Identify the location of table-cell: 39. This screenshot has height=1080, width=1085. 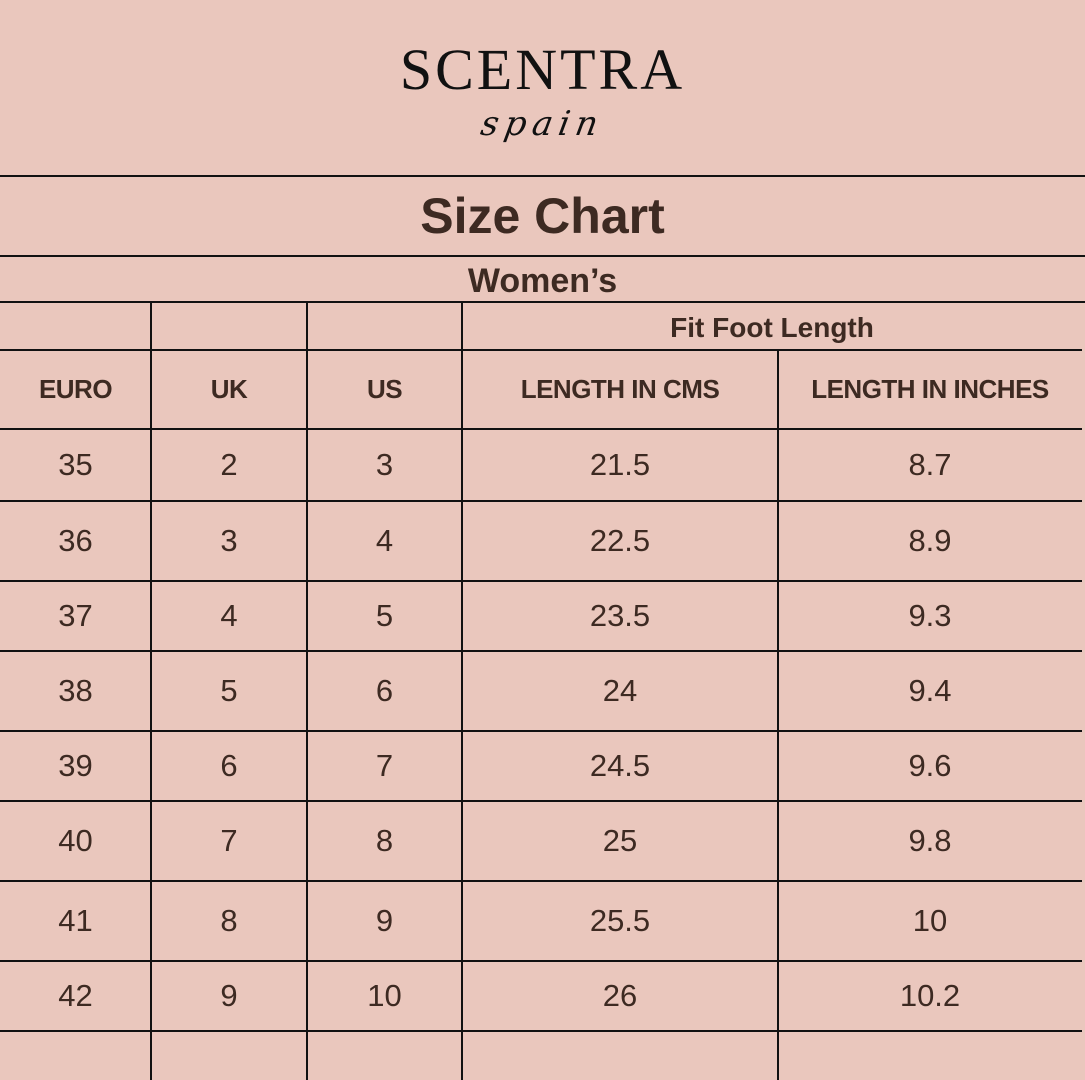
(75, 765).